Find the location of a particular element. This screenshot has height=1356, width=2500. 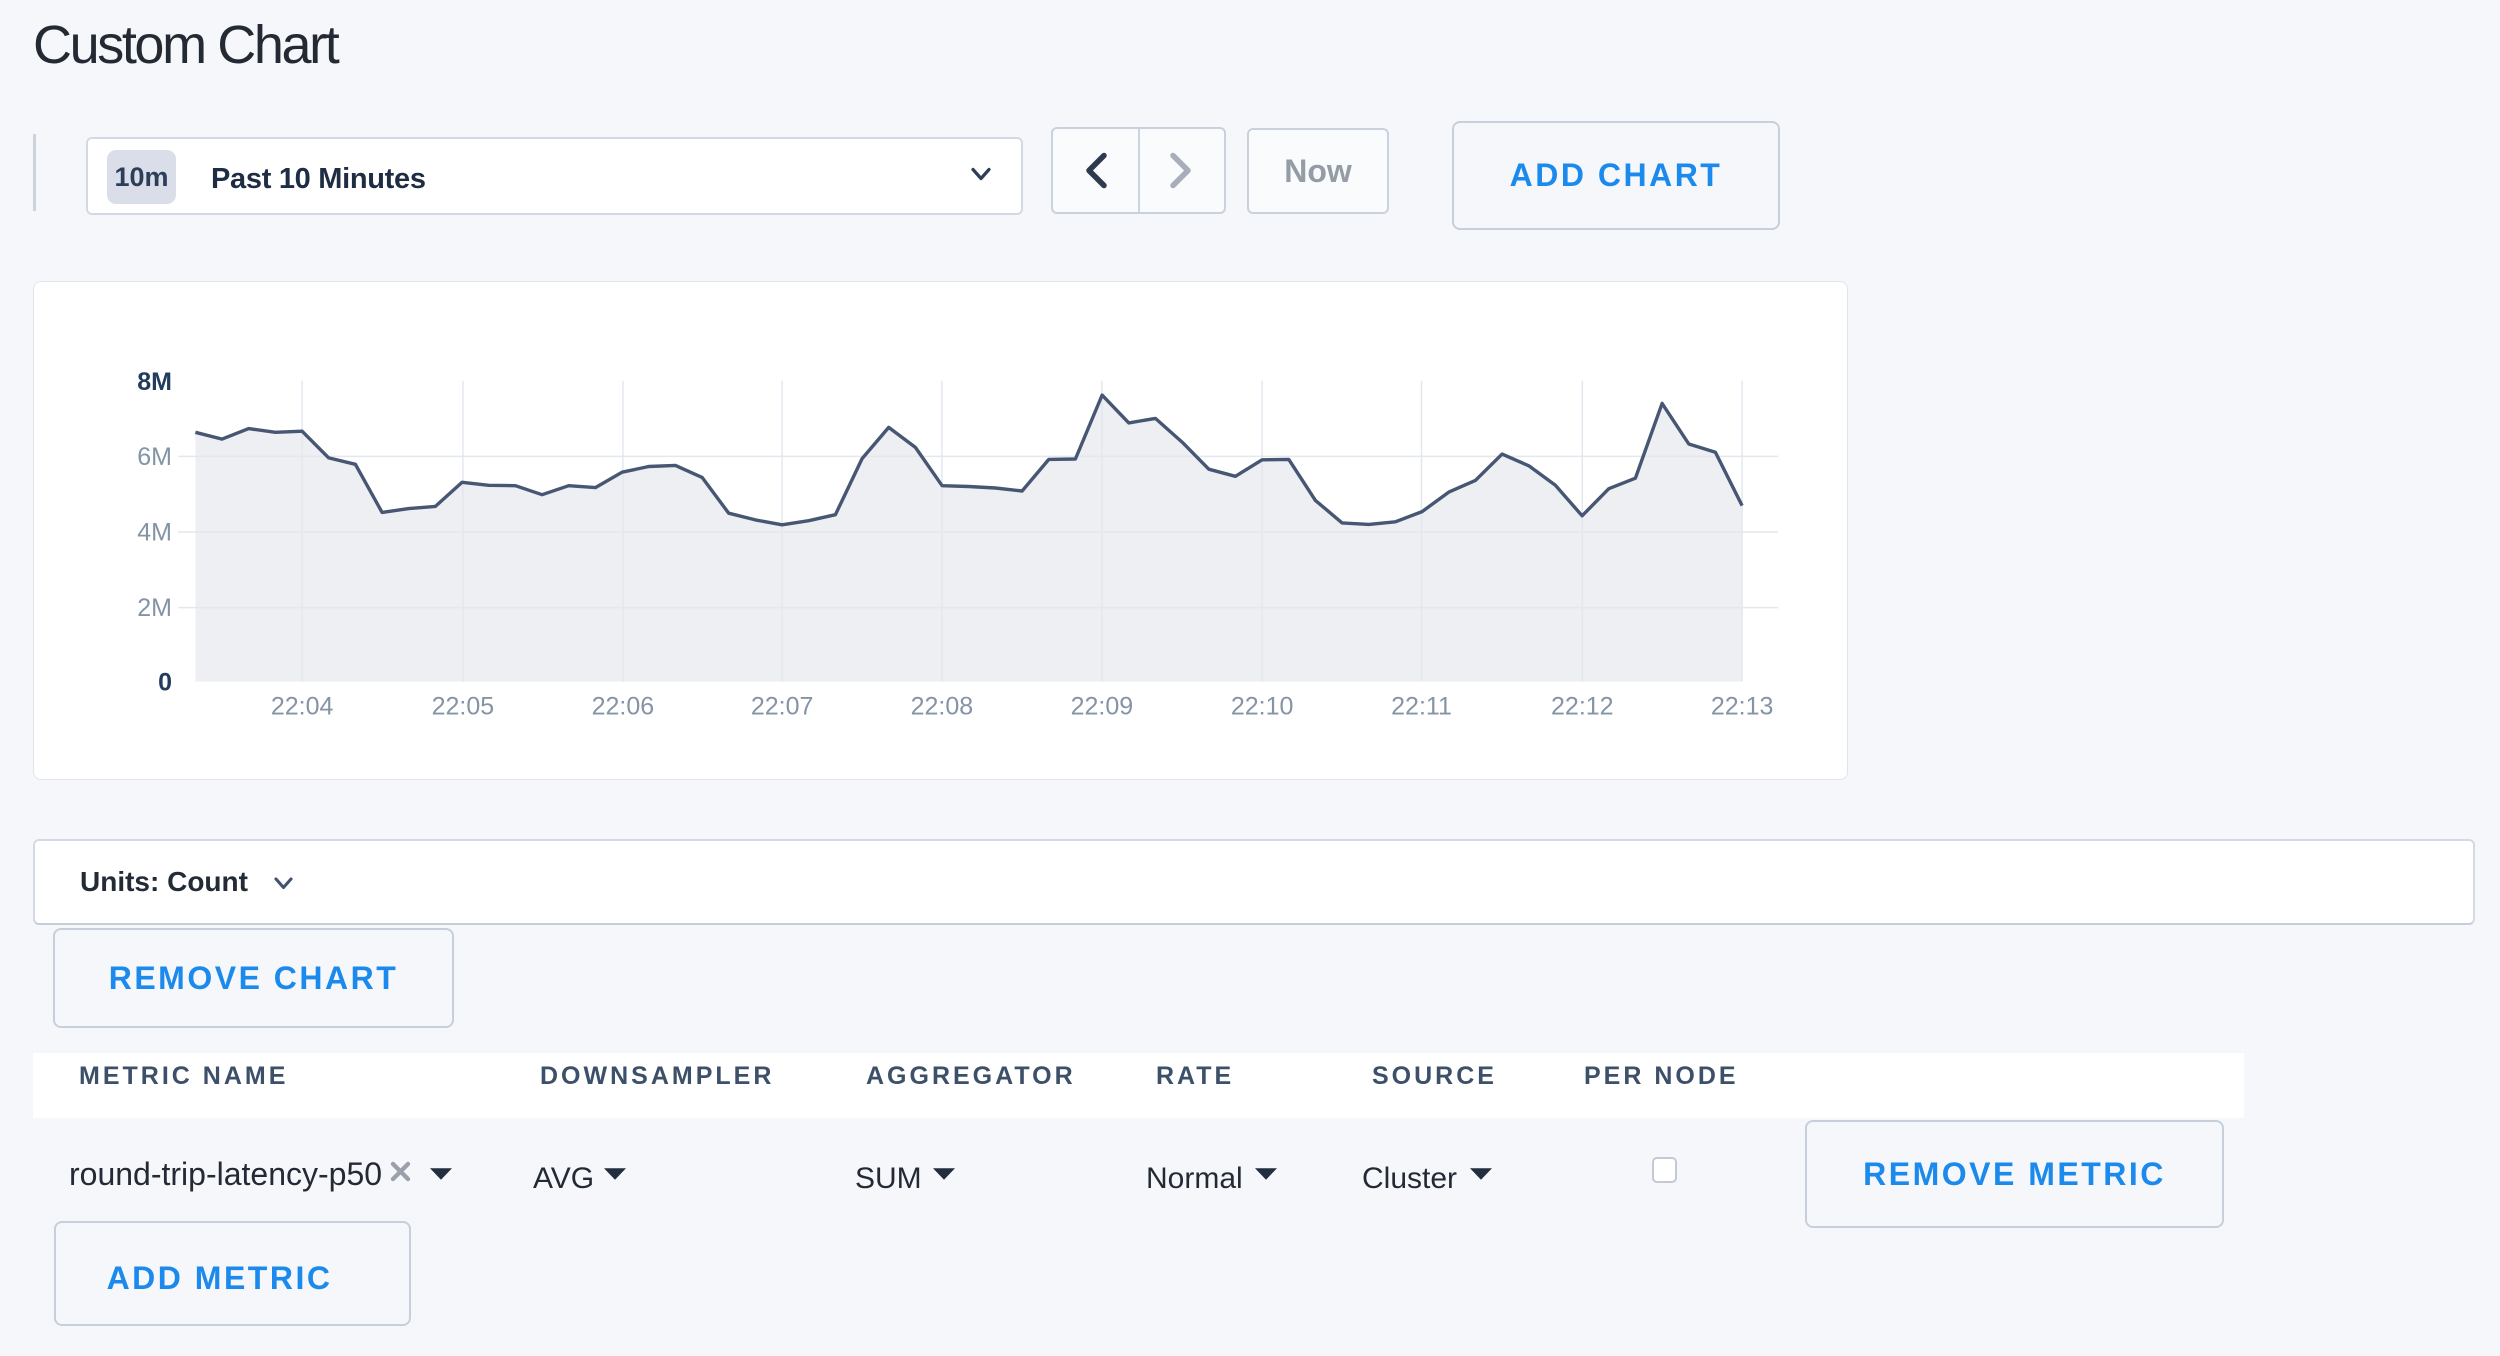

svg-text: 22:07 is located at coordinates (782, 707).